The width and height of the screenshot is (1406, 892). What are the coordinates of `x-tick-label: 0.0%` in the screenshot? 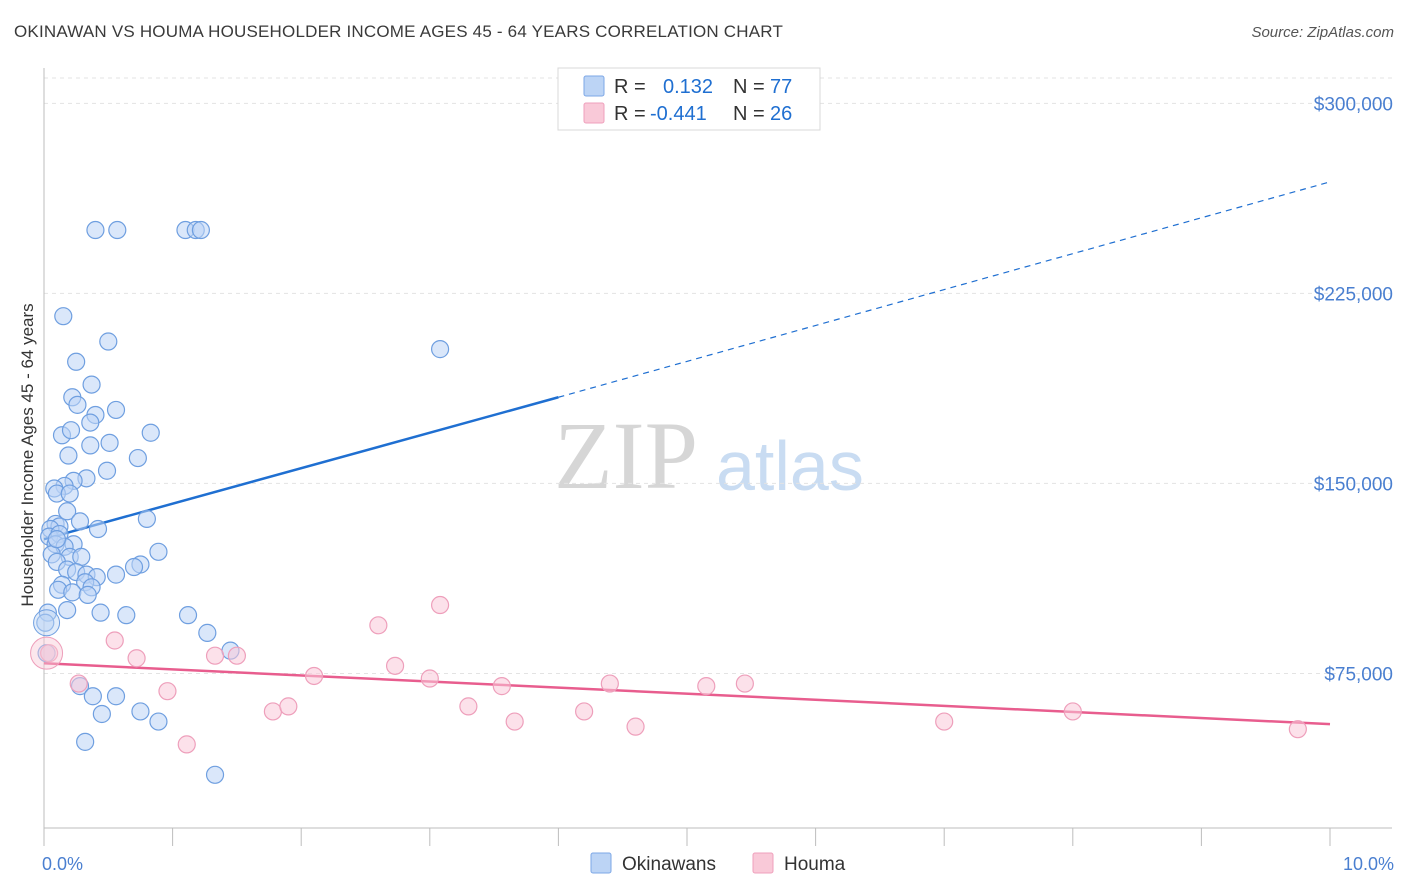 It's located at (62, 864).